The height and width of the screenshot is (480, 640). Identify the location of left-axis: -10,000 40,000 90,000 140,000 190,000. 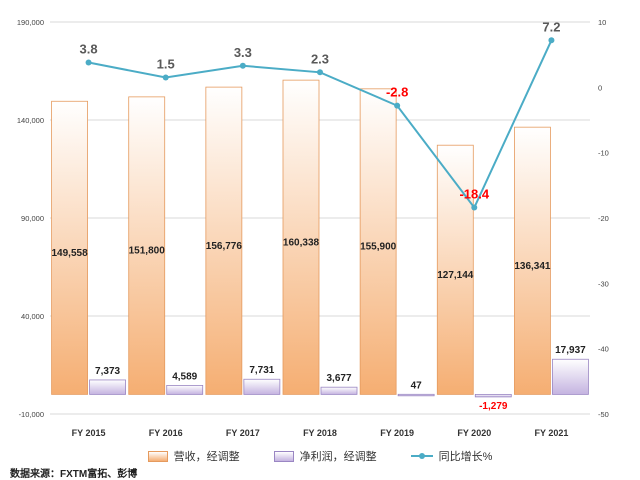
(30, 218).